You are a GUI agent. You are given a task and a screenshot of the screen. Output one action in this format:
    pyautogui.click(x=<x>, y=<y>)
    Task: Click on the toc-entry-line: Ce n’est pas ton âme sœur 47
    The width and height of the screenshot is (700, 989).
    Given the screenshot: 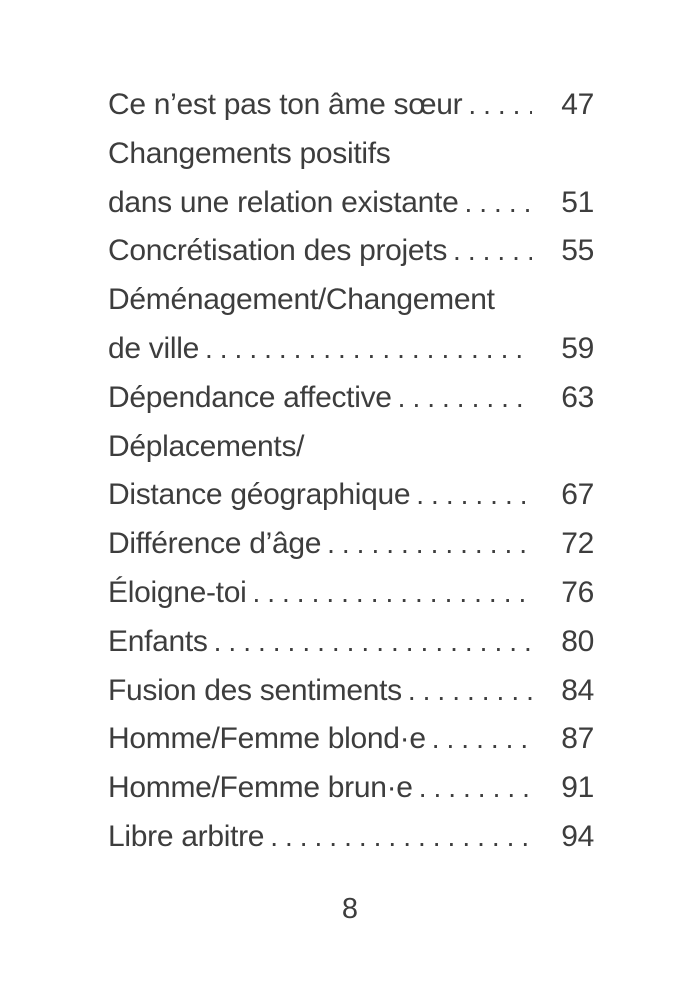 What is the action you would take?
    pyautogui.click(x=351, y=112)
    